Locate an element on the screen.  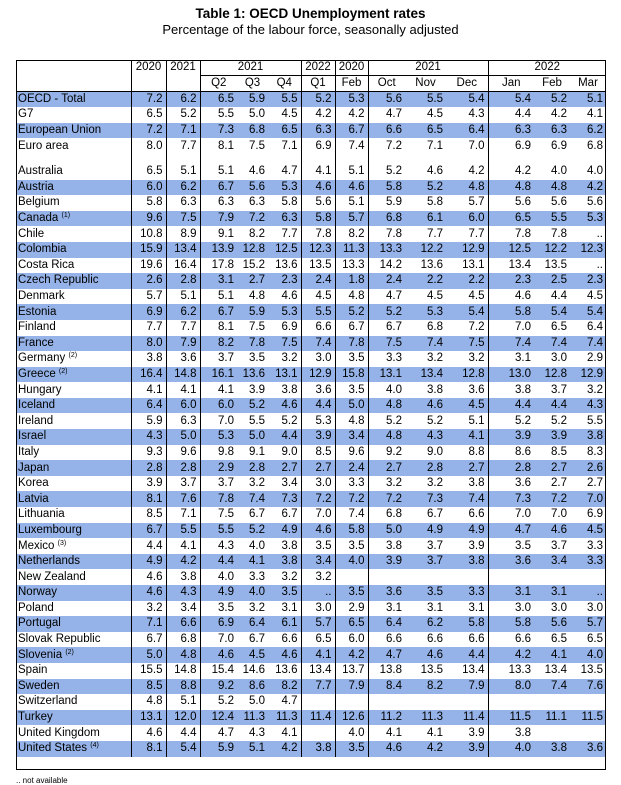
value-cell: 5.2 is located at coordinates (351, 312).